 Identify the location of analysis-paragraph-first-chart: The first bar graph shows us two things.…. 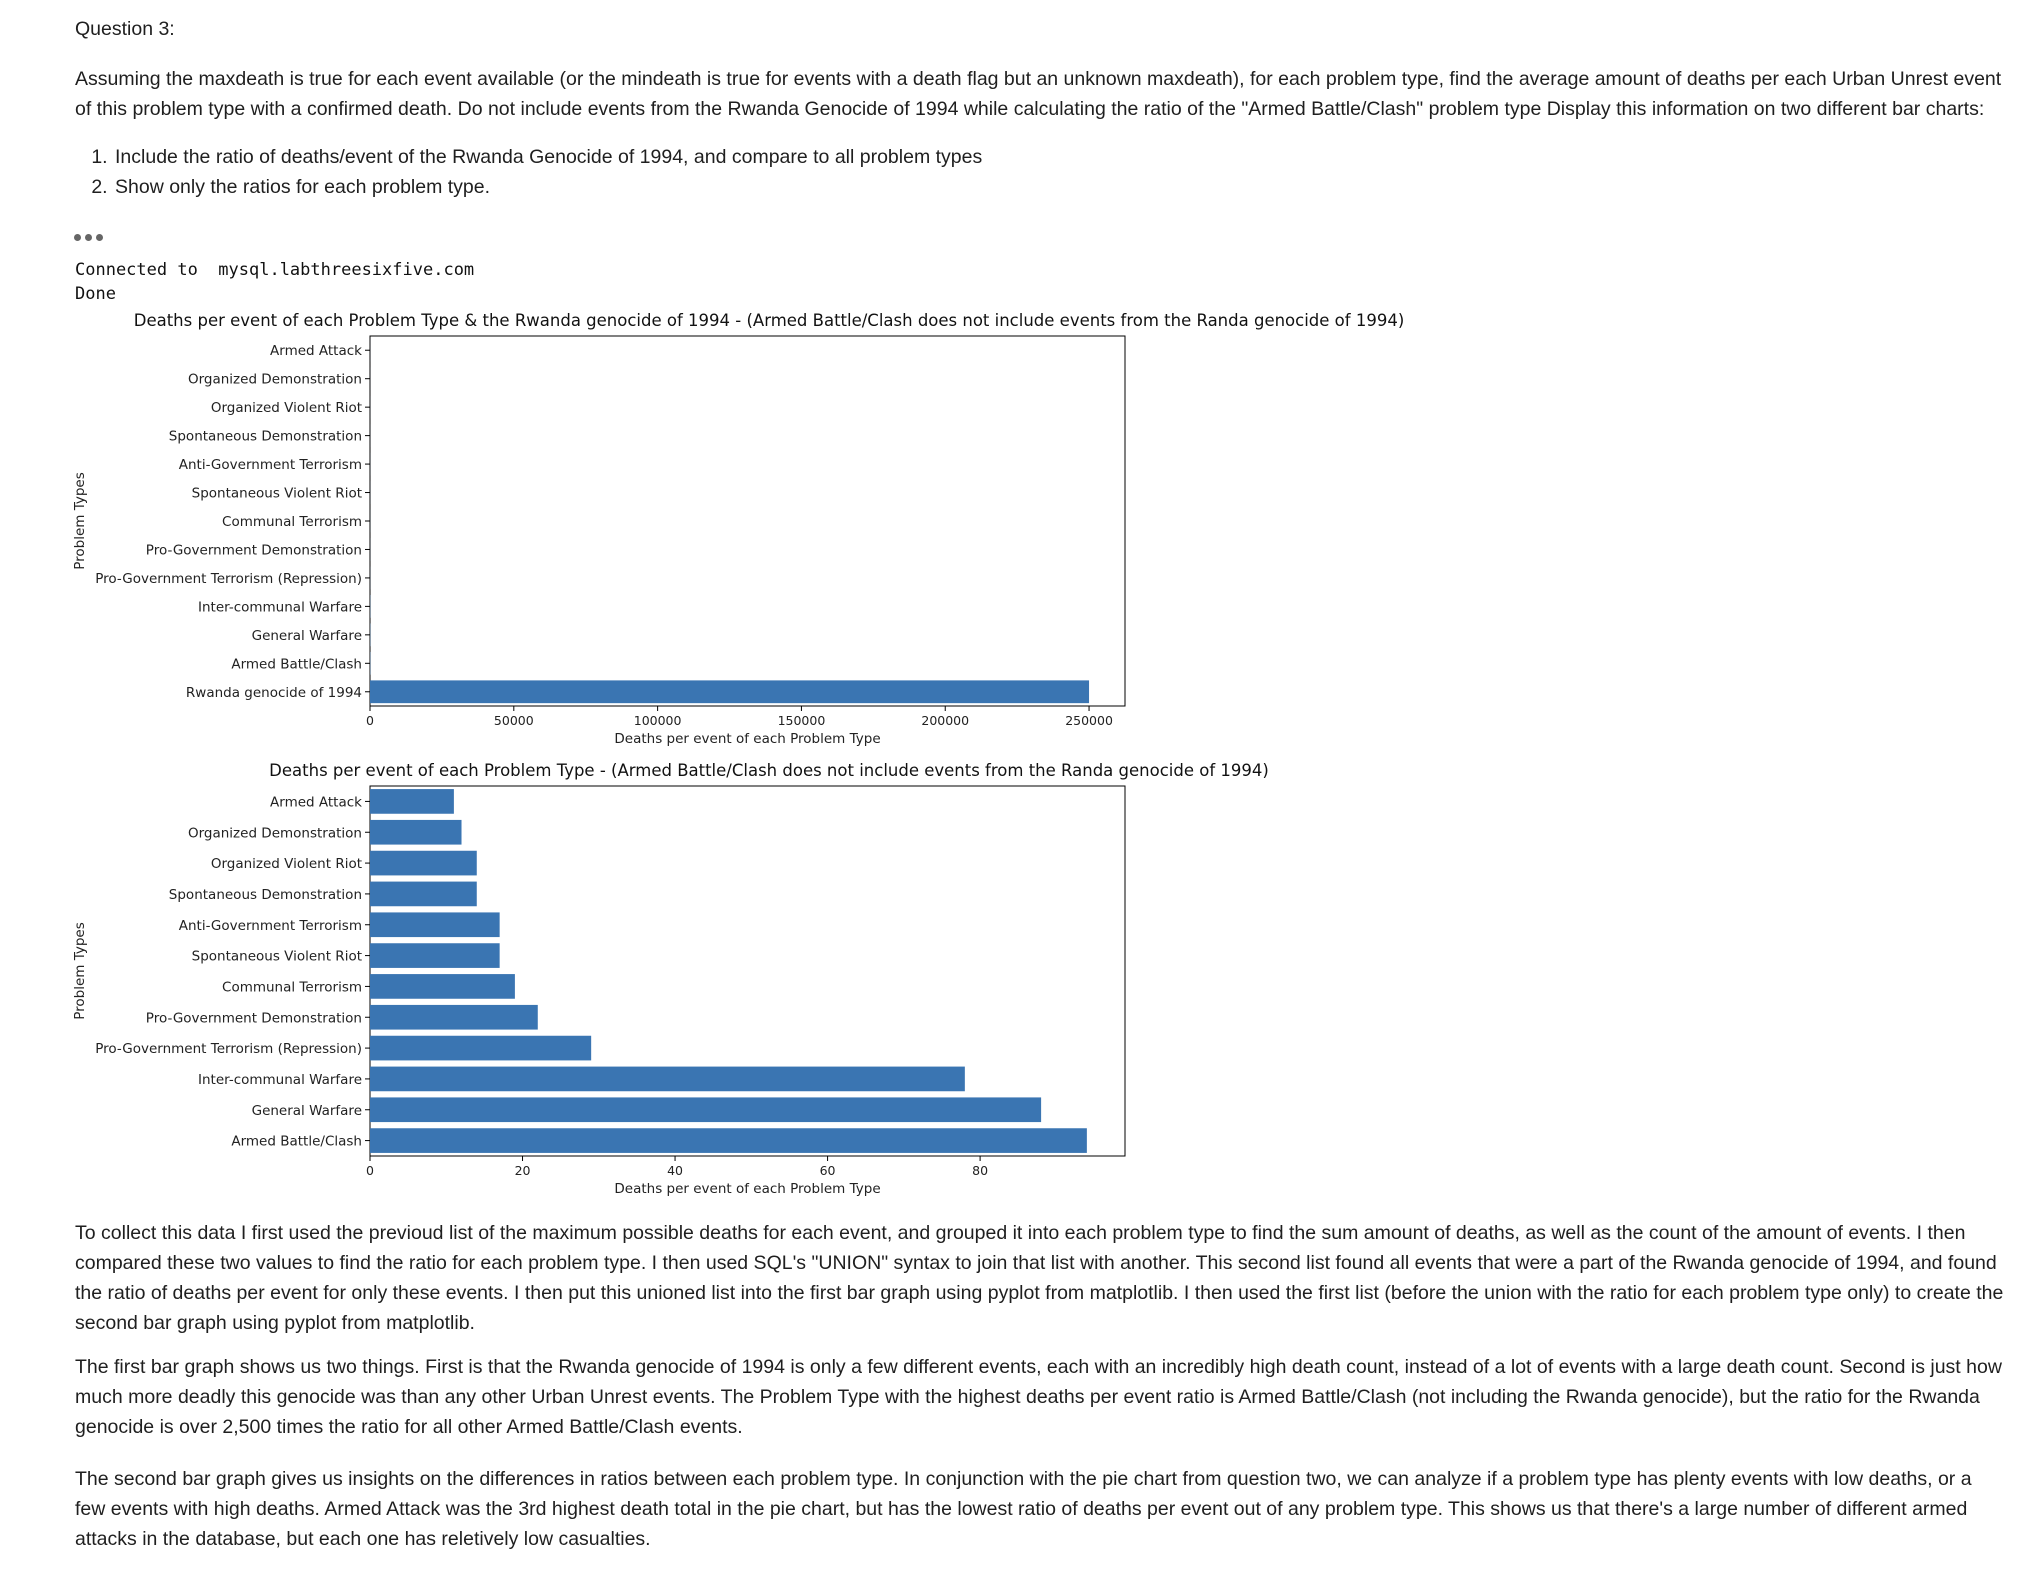
(1038, 1397).